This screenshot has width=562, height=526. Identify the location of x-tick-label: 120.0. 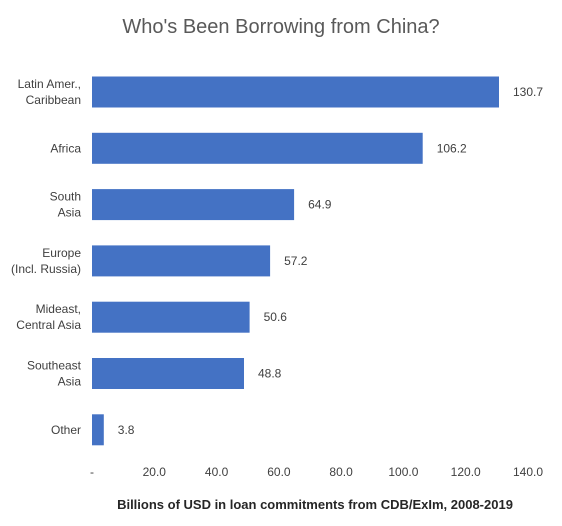
(466, 472).